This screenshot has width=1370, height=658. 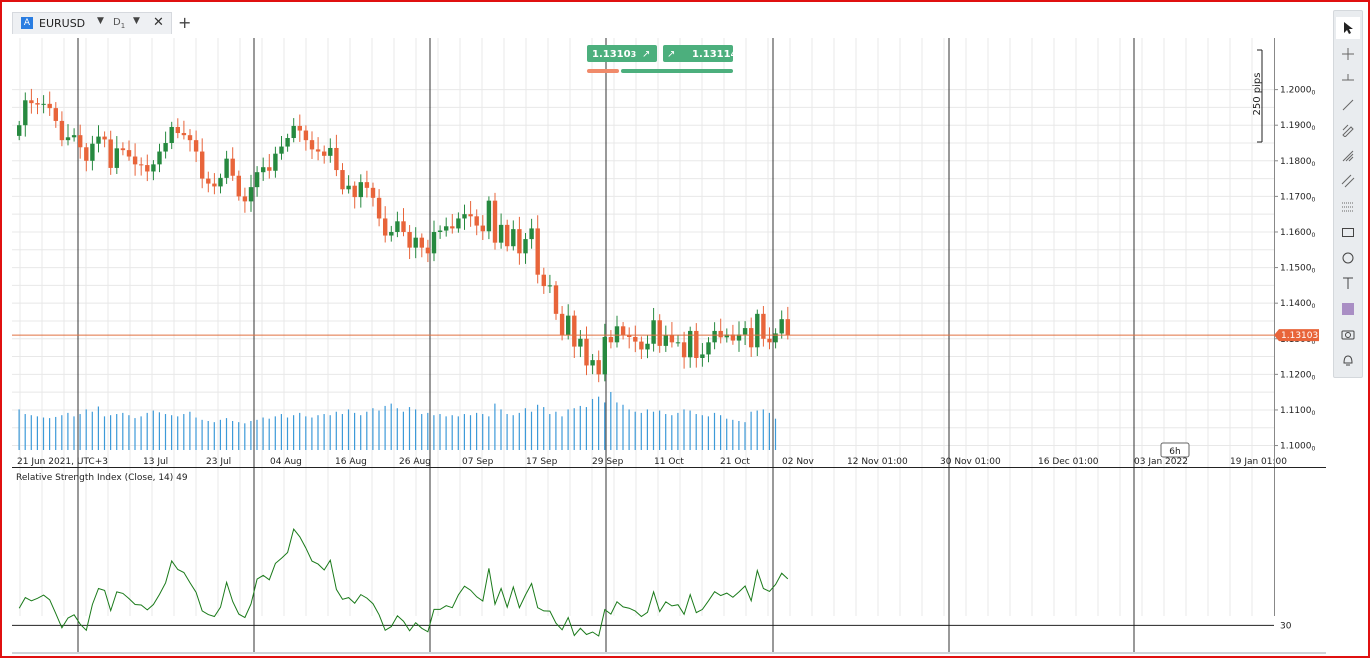 What do you see at coordinates (1298, 447) in the screenshot?
I see `price-tick-label: 1.10000` at bounding box center [1298, 447].